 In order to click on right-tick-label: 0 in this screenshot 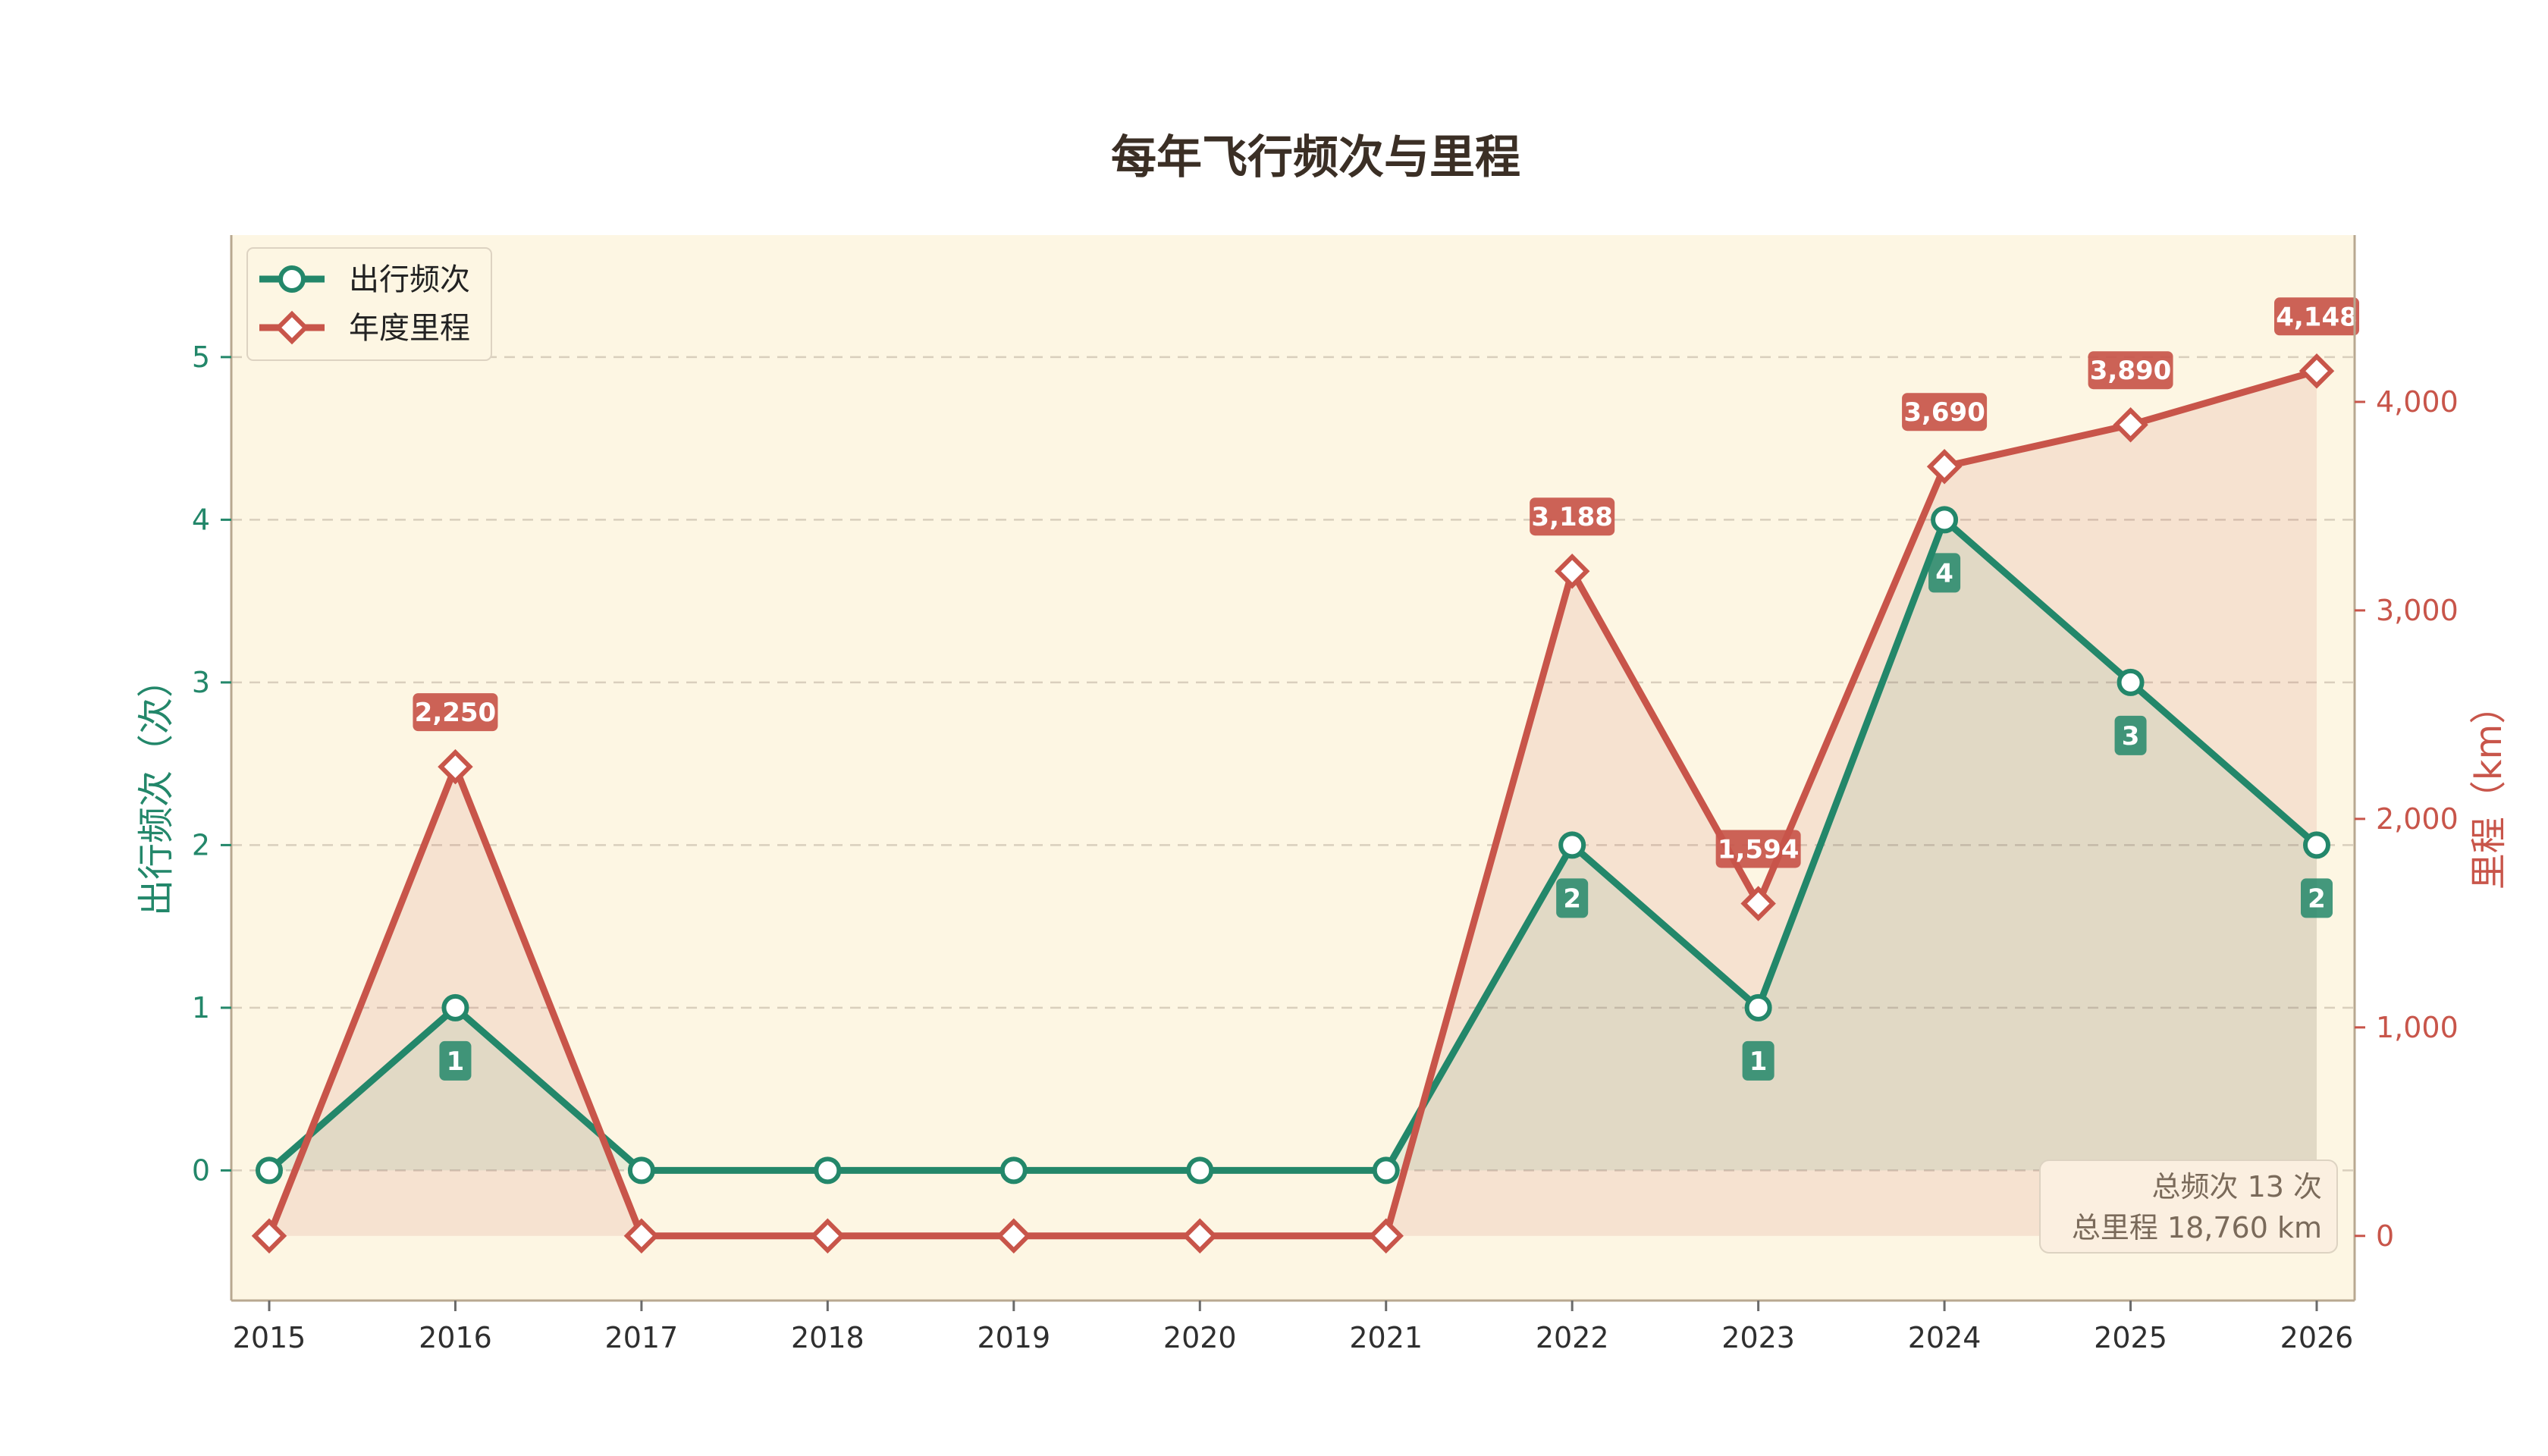, I will do `click(2385, 1236)`.